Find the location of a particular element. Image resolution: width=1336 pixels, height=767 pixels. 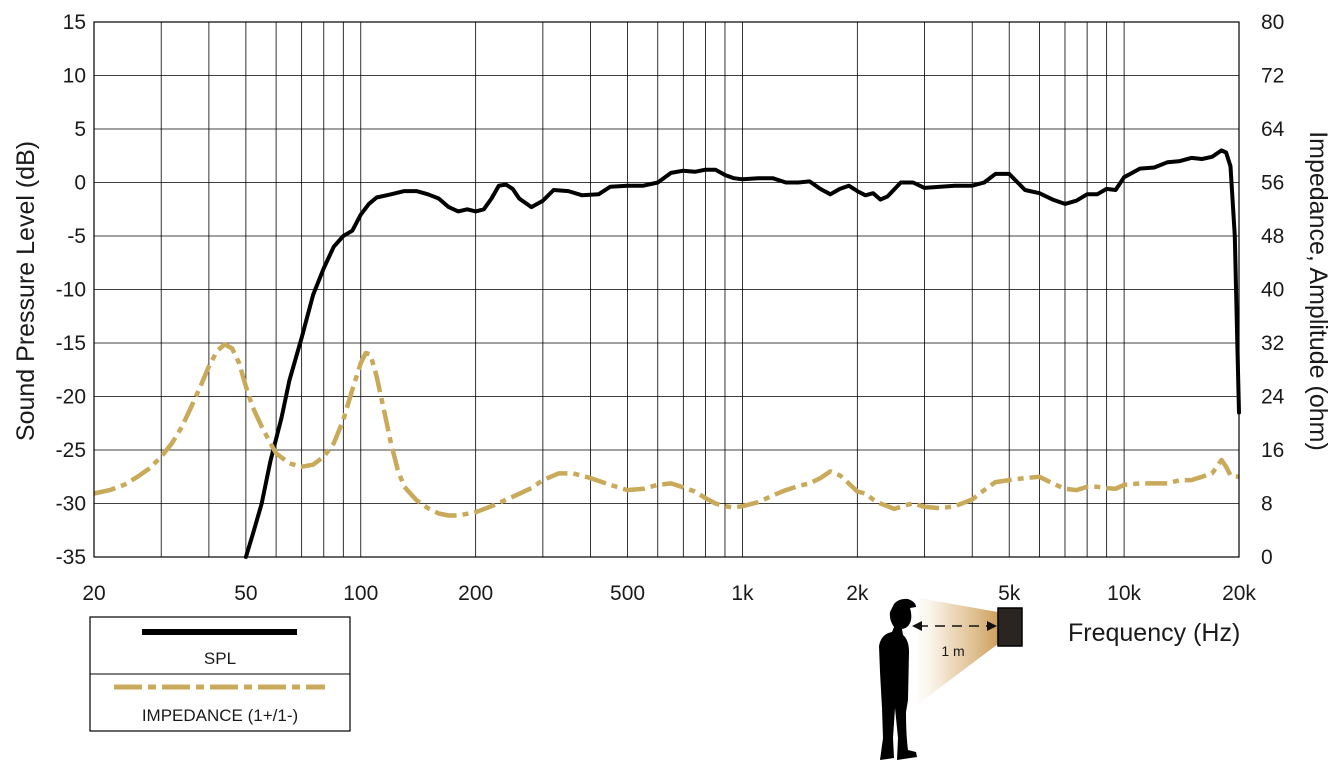

x-tick-label: 10k is located at coordinates (1124, 593).